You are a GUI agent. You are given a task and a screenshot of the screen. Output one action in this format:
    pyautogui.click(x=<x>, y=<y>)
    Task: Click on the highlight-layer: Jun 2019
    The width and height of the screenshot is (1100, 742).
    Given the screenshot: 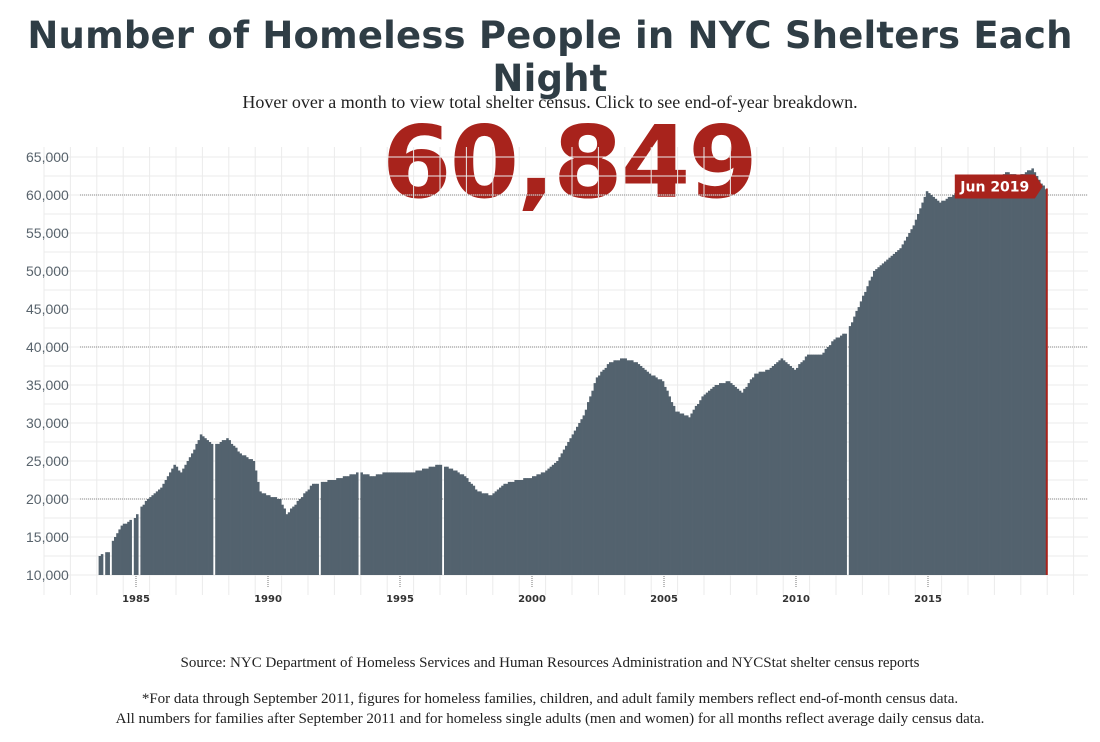 What is the action you would take?
    pyautogui.click(x=1001, y=374)
    